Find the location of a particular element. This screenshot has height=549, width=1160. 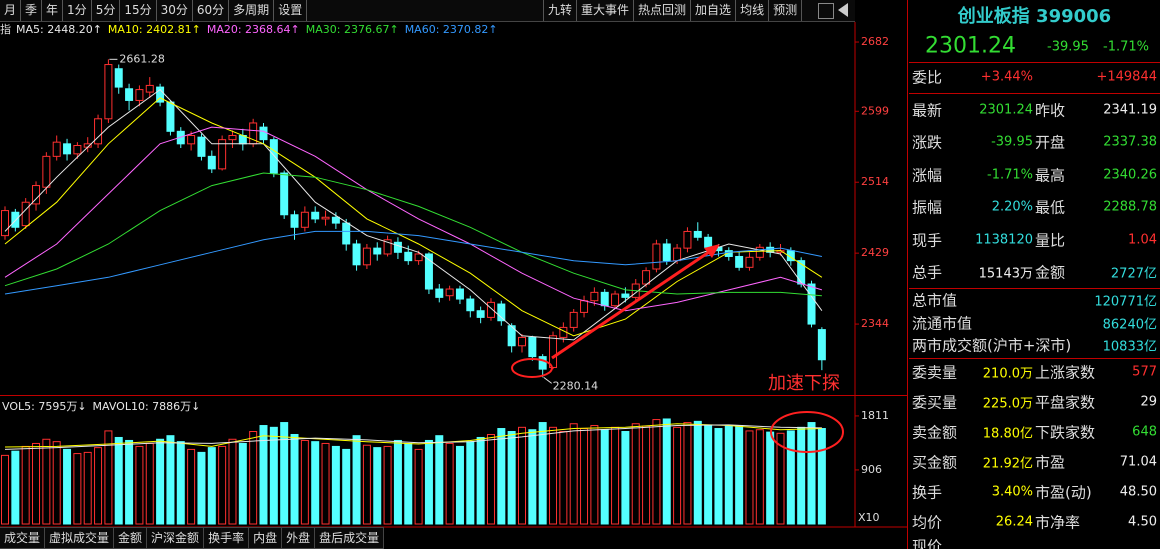

trend-arrow is located at coordinates (632, 304).